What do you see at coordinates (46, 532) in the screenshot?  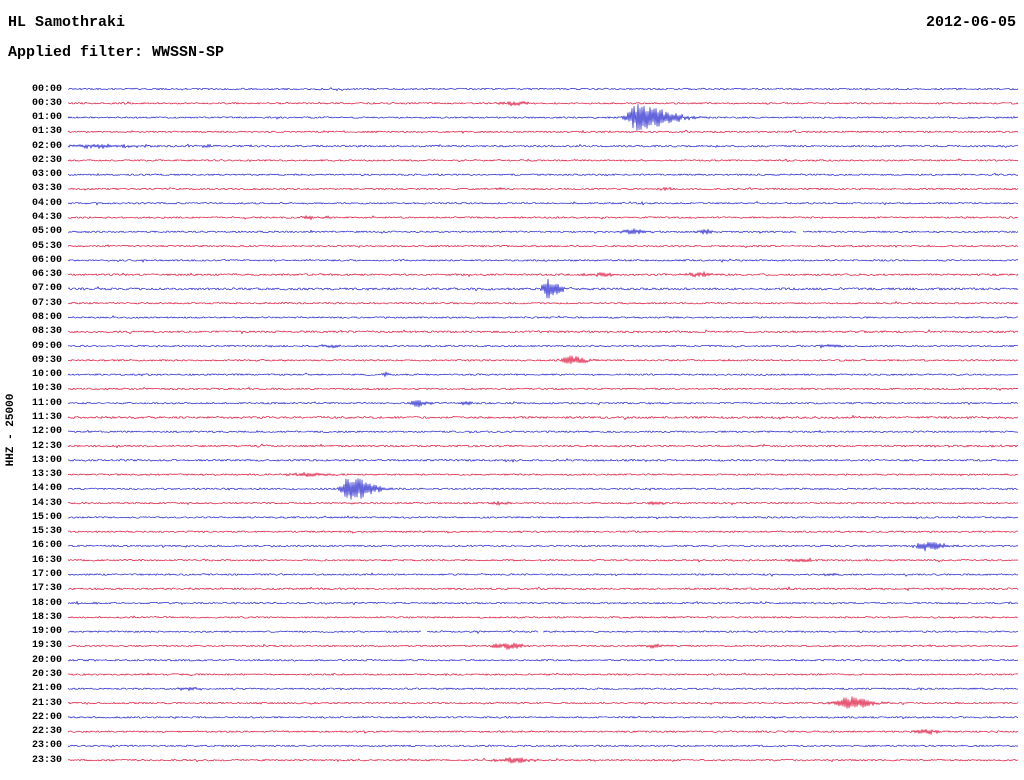 I see `time-label: 15:30` at bounding box center [46, 532].